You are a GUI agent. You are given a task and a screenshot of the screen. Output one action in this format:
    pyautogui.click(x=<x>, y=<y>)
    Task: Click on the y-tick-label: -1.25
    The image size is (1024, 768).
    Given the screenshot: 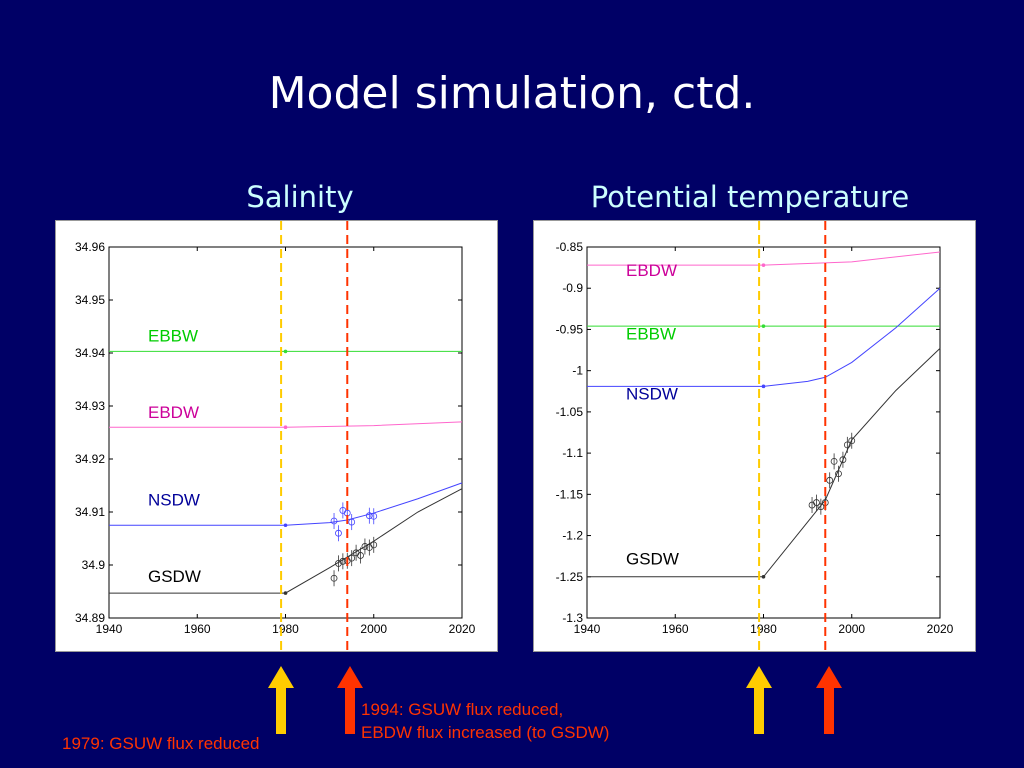 What is the action you would take?
    pyautogui.click(x=570, y=577)
    